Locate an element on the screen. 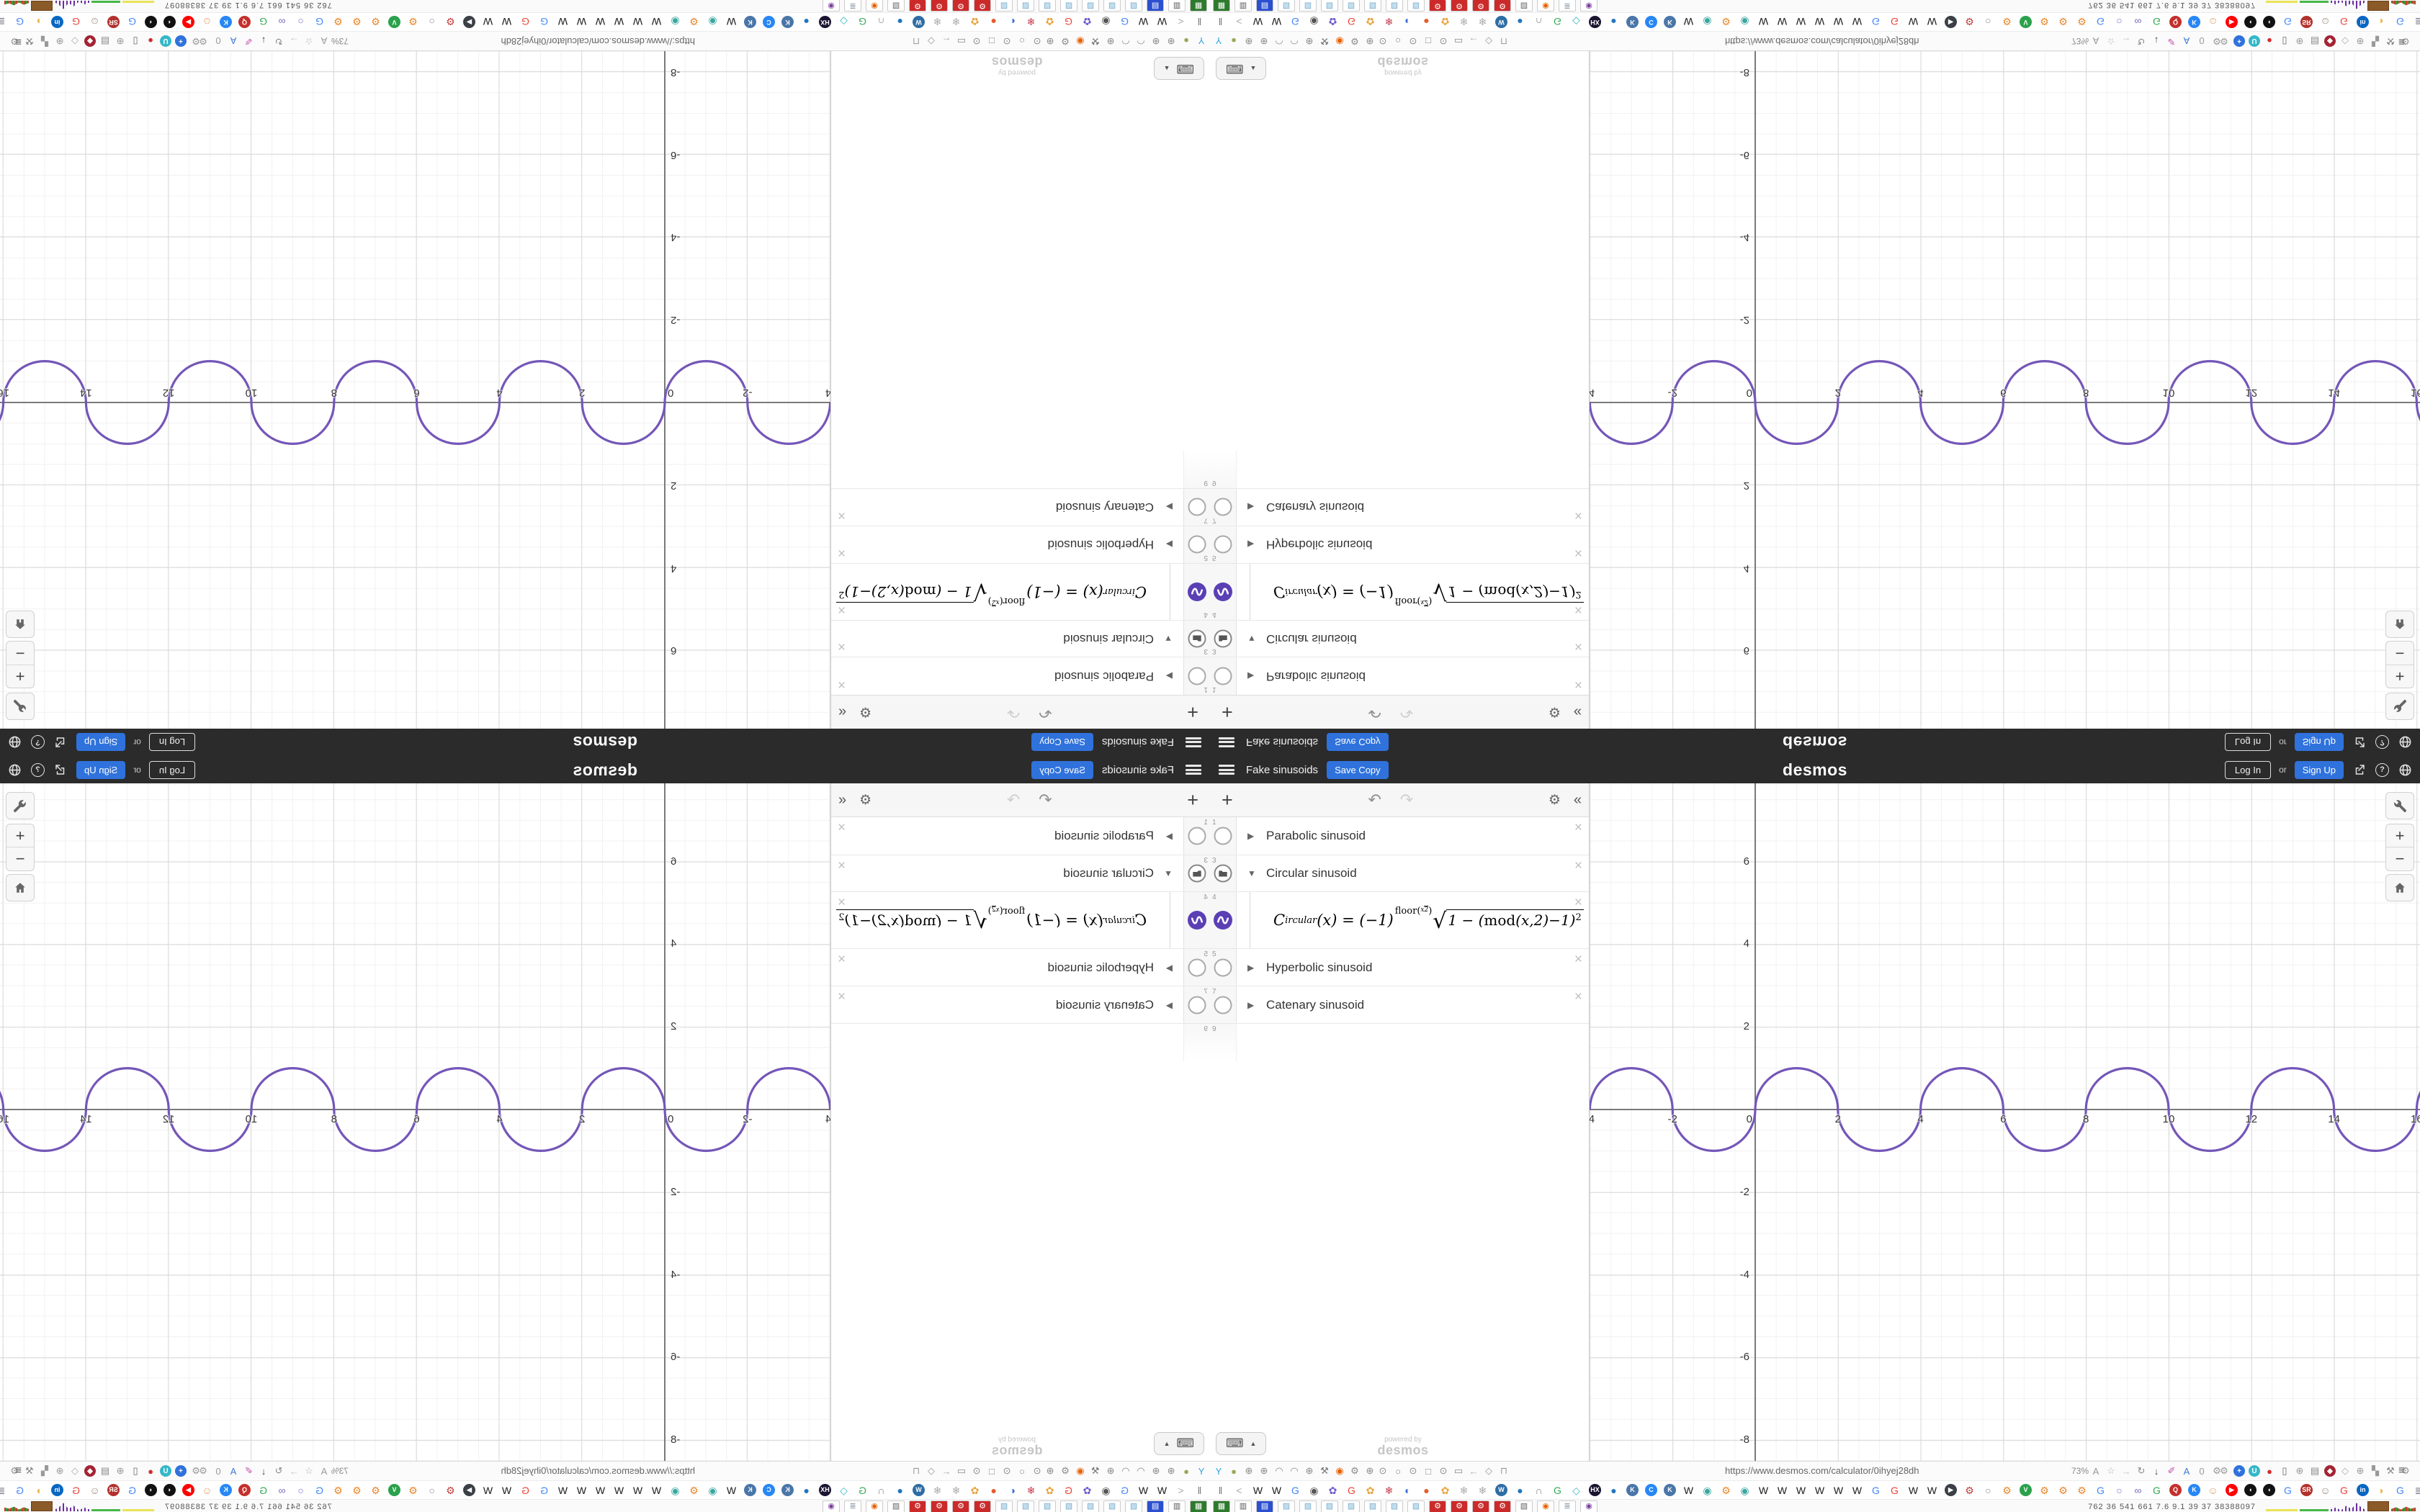 This screenshot has height=1512, width=2420. bookmark-favicon: SR is located at coordinates (2306, 1490).